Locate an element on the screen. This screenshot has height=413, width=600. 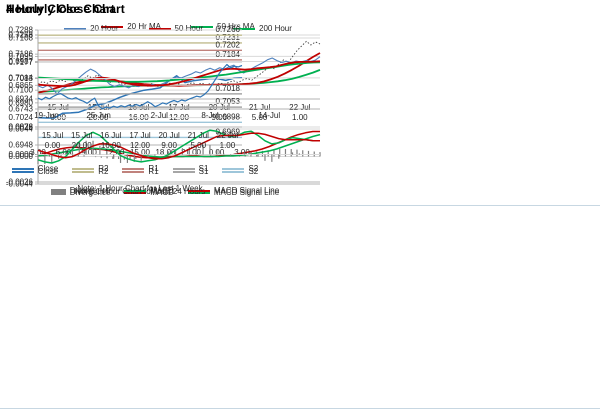
hourly-macd-legend: Divergence MACD MACD Signal Line is located at coordinates (165, 192).